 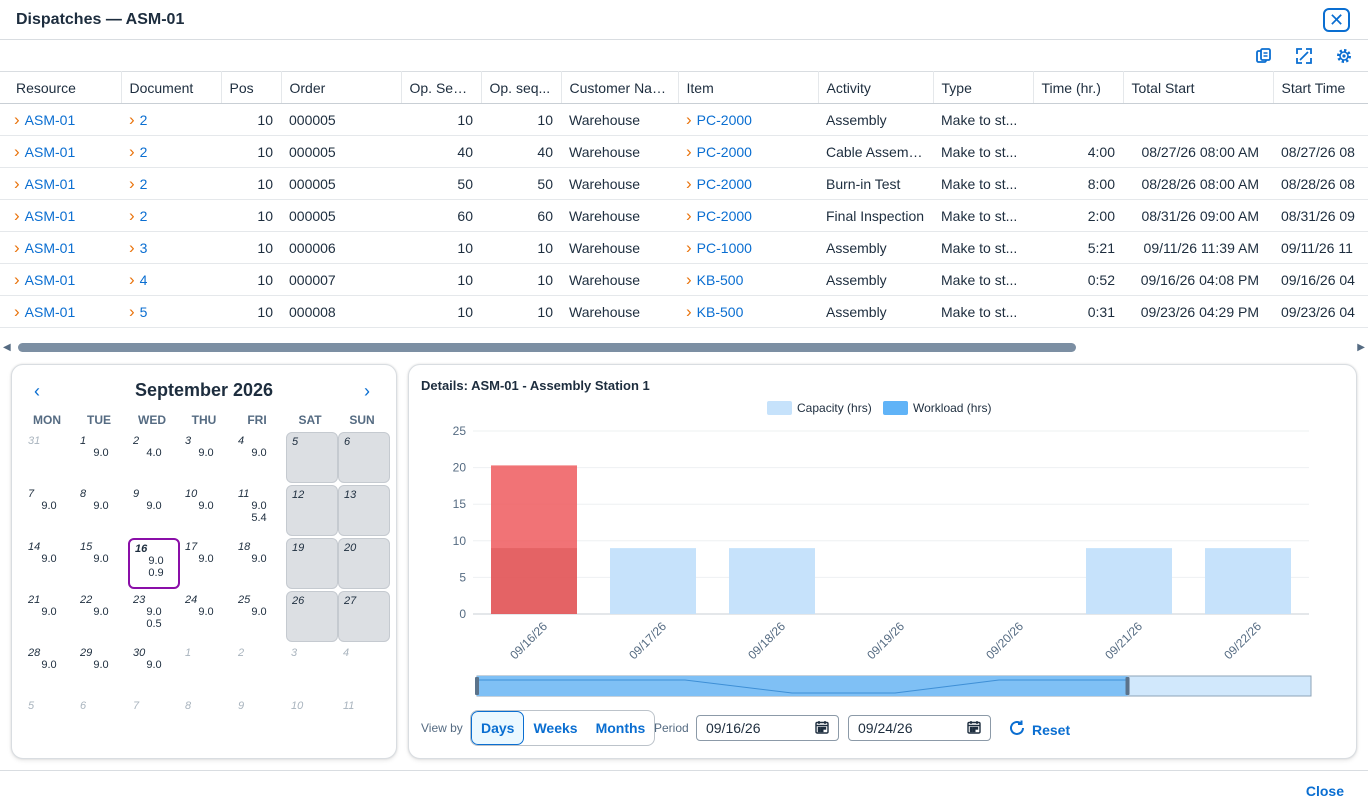 What do you see at coordinates (206, 722) in the screenshot?
I see `calendar-day: 8` at bounding box center [206, 722].